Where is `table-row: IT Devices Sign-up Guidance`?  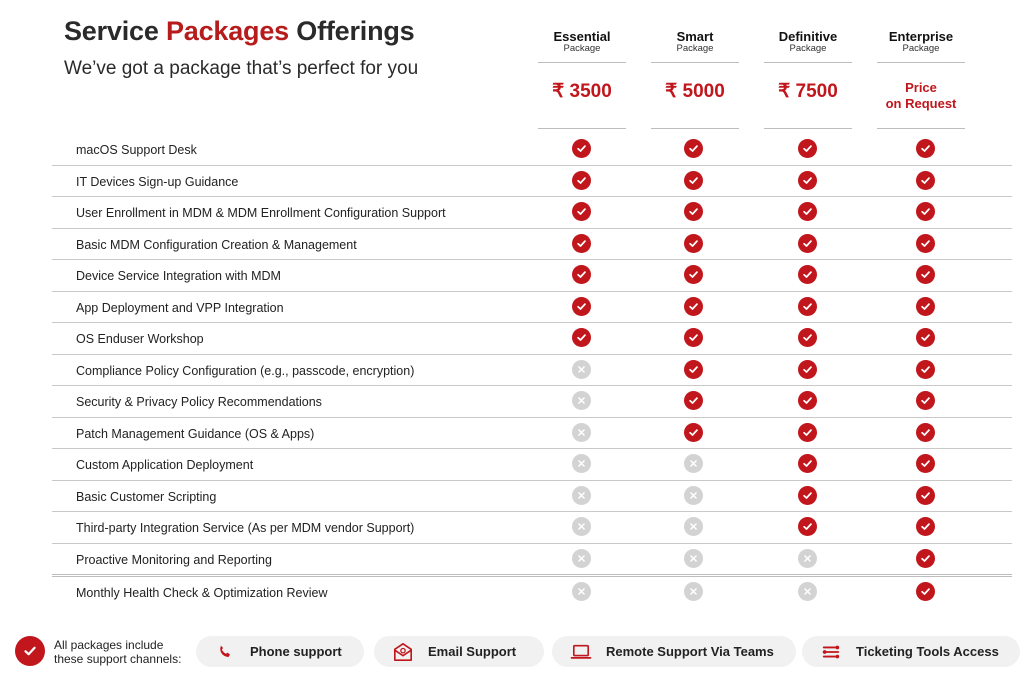
table-row: IT Devices Sign-up Guidance is located at coordinates (532, 181).